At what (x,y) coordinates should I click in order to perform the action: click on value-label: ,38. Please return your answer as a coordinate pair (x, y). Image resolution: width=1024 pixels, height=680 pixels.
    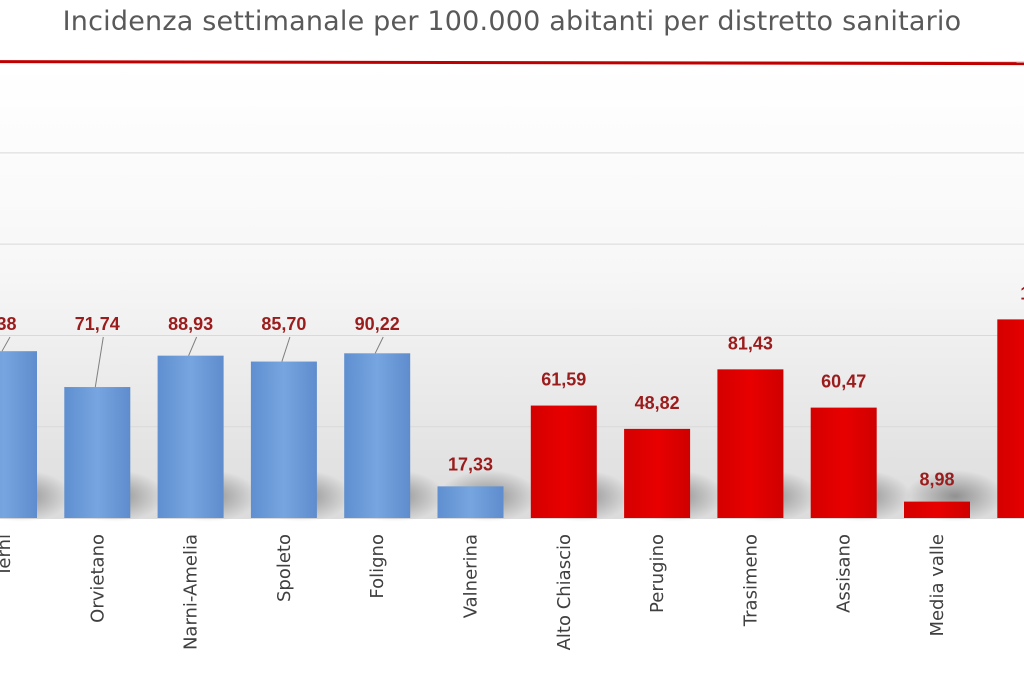
    Looking at the image, I should click on (8, 324).